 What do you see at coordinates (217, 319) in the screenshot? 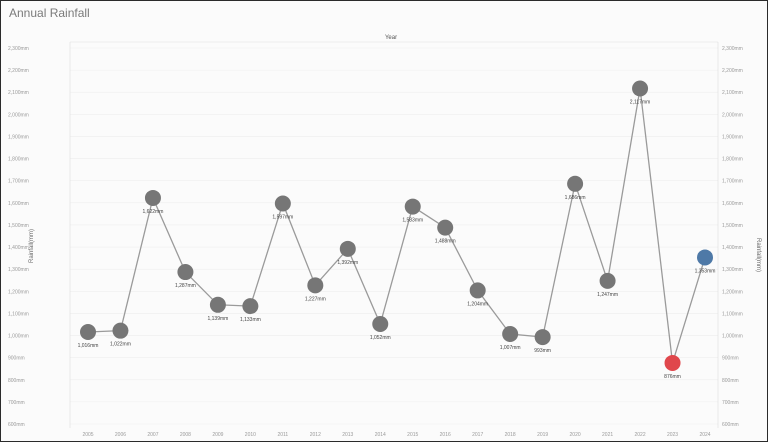
I see `data-label: 1,139mm` at bounding box center [217, 319].